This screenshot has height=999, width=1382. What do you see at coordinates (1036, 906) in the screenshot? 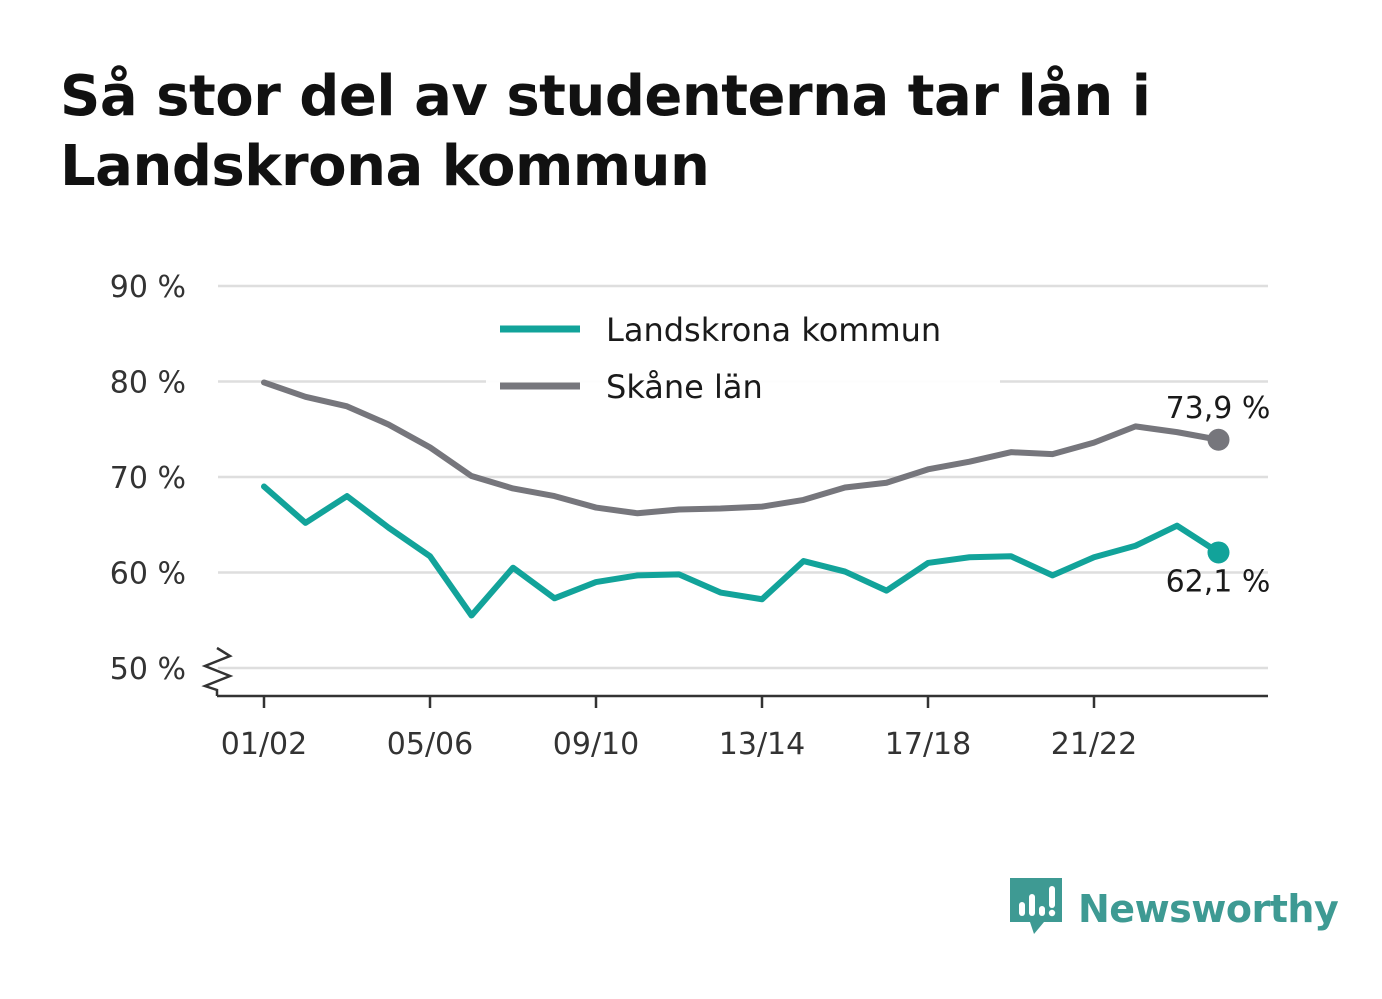
I see `bar-chart-logo-icon` at bounding box center [1036, 906].